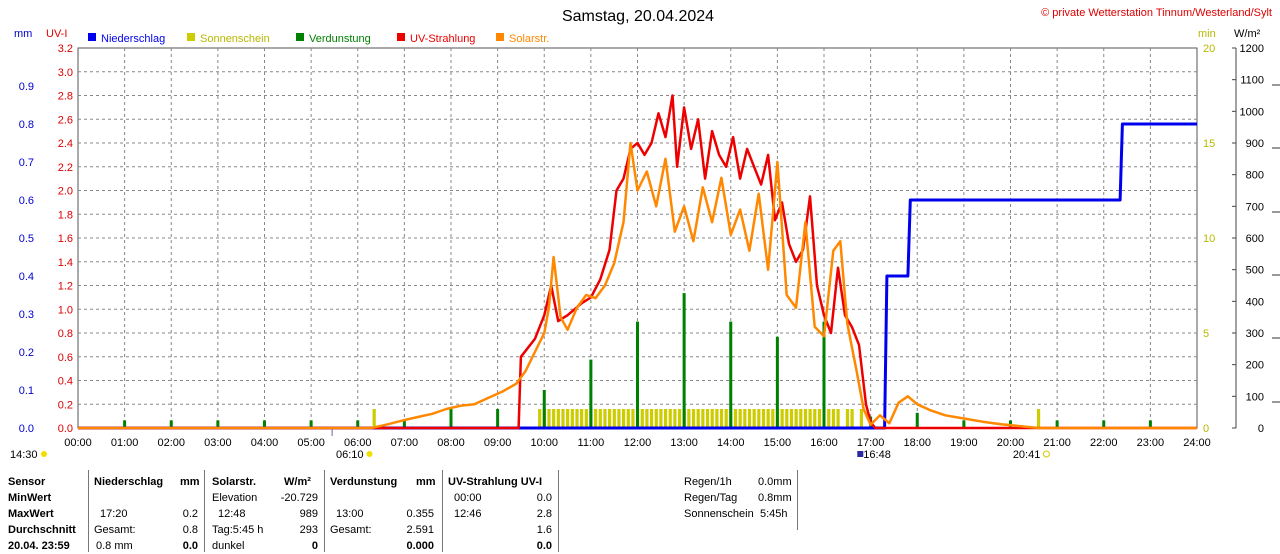  Describe the element at coordinates (1046, 454) in the screenshot. I see `sunset-icon` at that location.